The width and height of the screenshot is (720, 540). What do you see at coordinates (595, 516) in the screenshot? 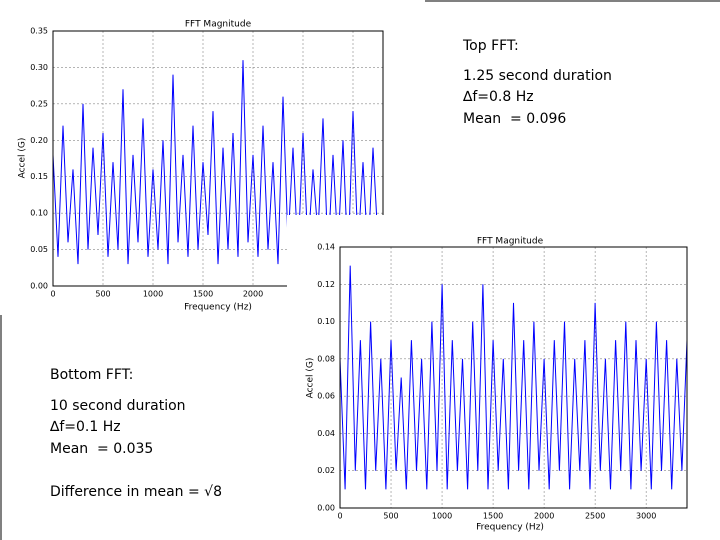
I see `x-tick-label: 2500` at bounding box center [595, 516].